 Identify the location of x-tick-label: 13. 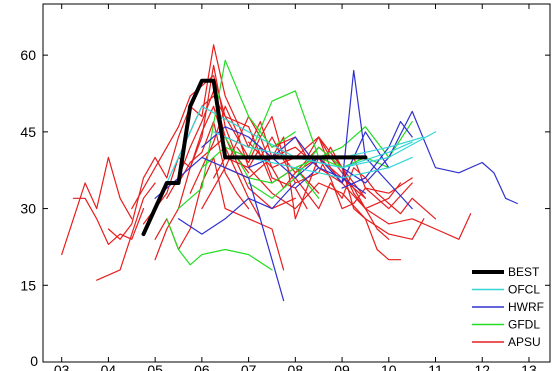
(529, 366).